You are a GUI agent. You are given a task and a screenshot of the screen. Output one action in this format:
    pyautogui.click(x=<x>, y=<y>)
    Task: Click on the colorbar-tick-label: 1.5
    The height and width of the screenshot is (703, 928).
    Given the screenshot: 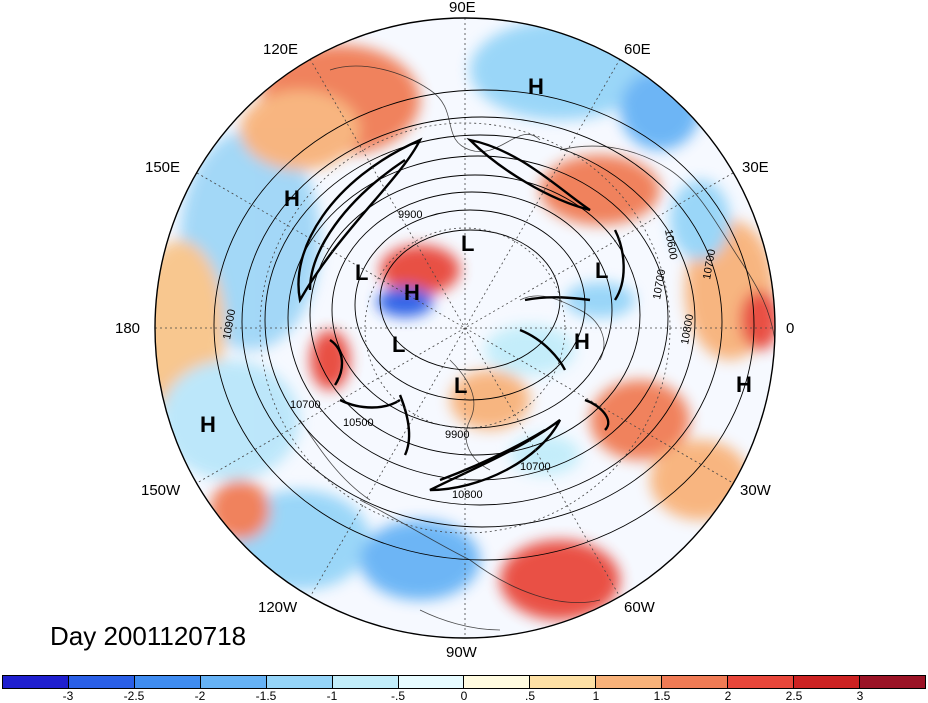 What is the action you would take?
    pyautogui.click(x=662, y=696)
    